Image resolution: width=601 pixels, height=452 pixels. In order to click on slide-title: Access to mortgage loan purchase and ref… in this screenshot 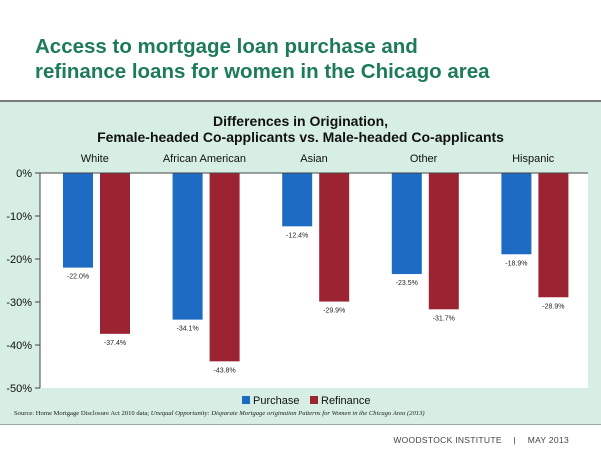, I will do `click(305, 59)`.